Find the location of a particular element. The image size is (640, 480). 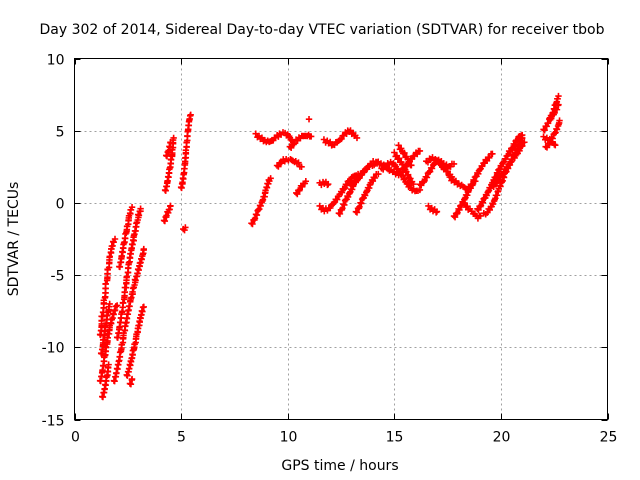

x-tick-label: 0 is located at coordinates (75, 438).